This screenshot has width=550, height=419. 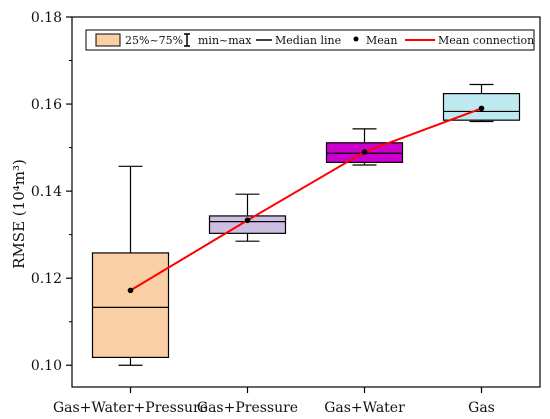 I want to click on legend-whisker-label: min~max, so click(x=225, y=40).